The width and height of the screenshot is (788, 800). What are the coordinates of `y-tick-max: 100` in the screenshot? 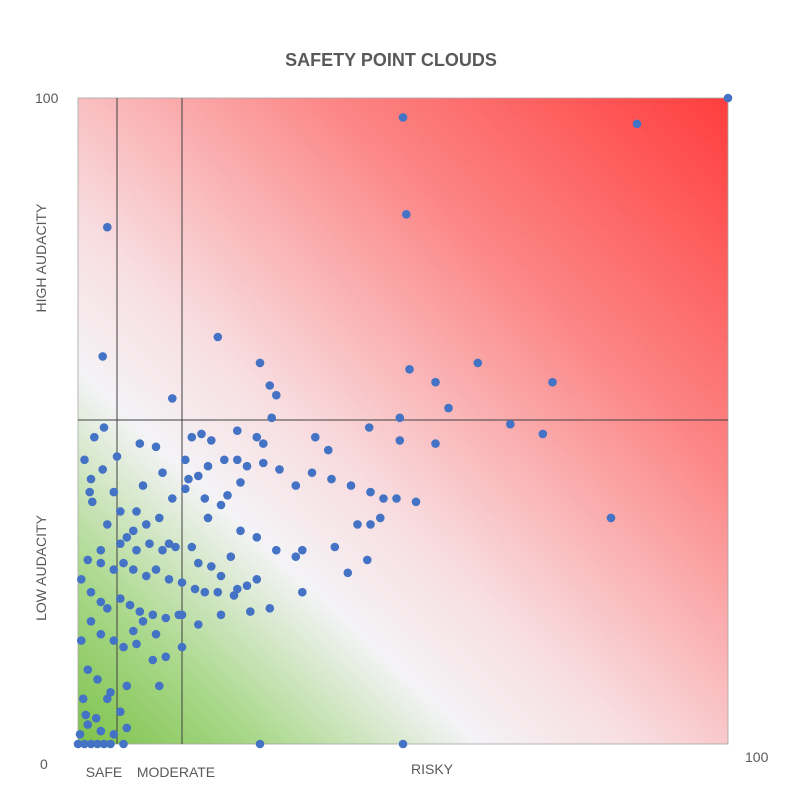 It's located at (47, 98).